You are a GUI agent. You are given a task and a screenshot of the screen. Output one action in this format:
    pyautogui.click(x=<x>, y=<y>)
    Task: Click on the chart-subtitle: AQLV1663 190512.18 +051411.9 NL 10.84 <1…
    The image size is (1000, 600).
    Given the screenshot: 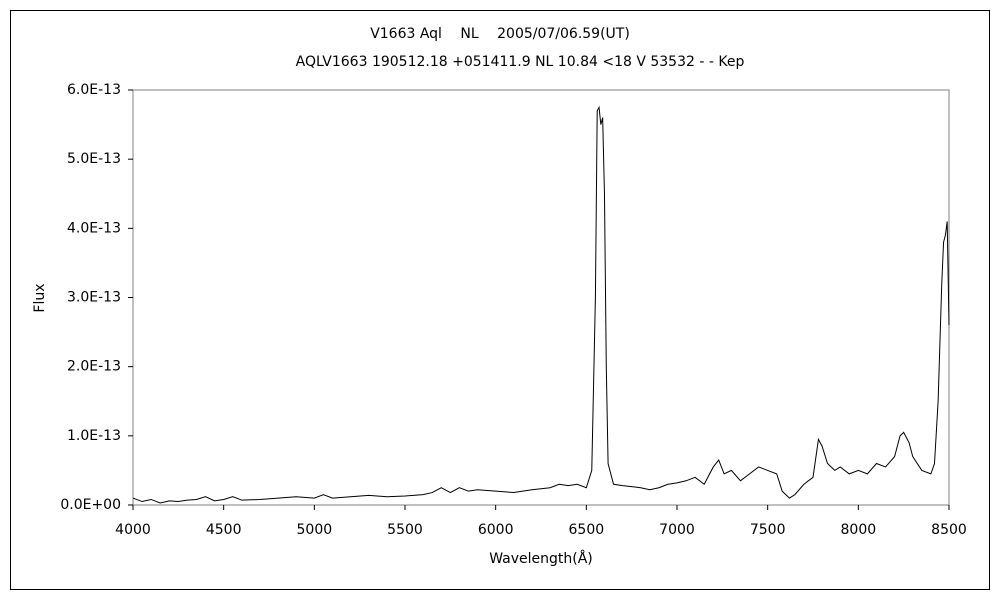 What is the action you would take?
    pyautogui.click(x=520, y=62)
    